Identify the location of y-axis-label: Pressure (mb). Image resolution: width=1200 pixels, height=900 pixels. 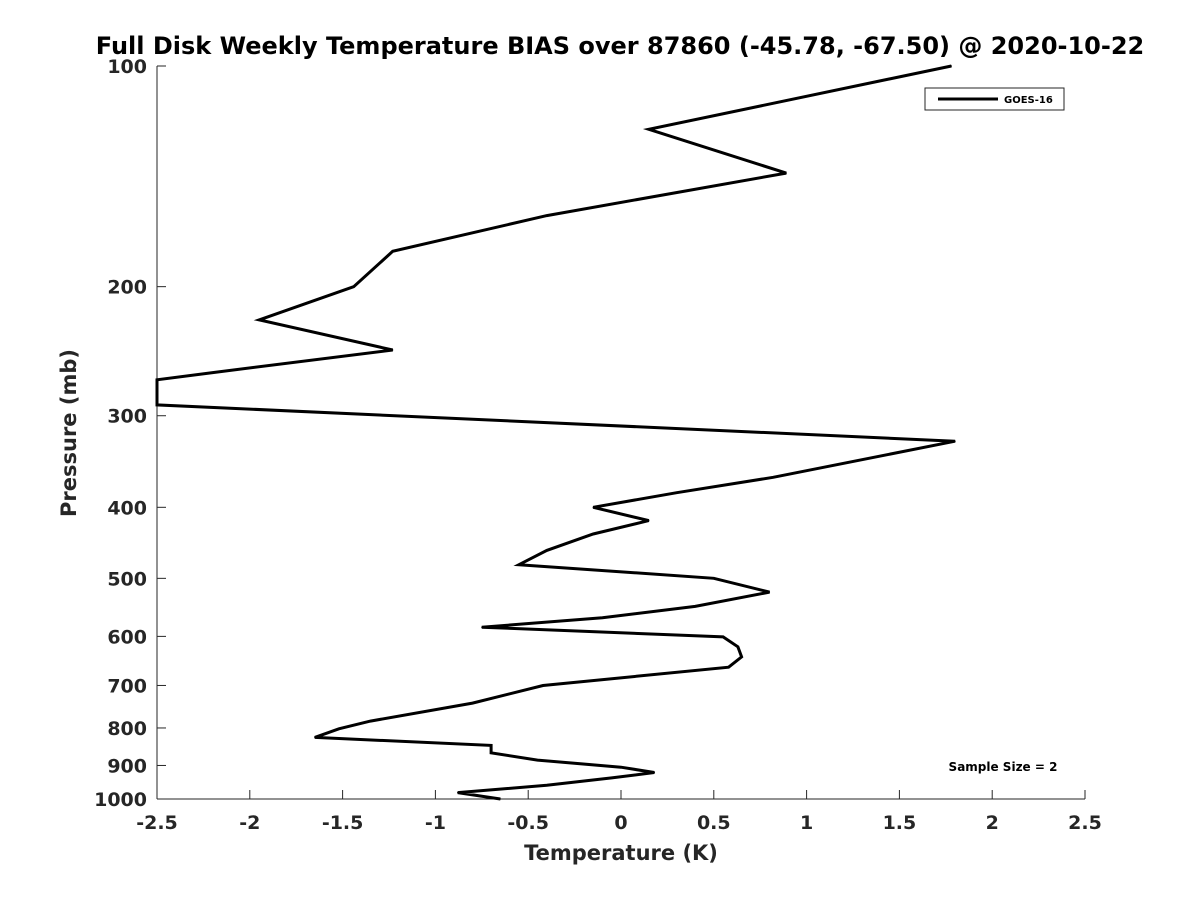
(69, 433).